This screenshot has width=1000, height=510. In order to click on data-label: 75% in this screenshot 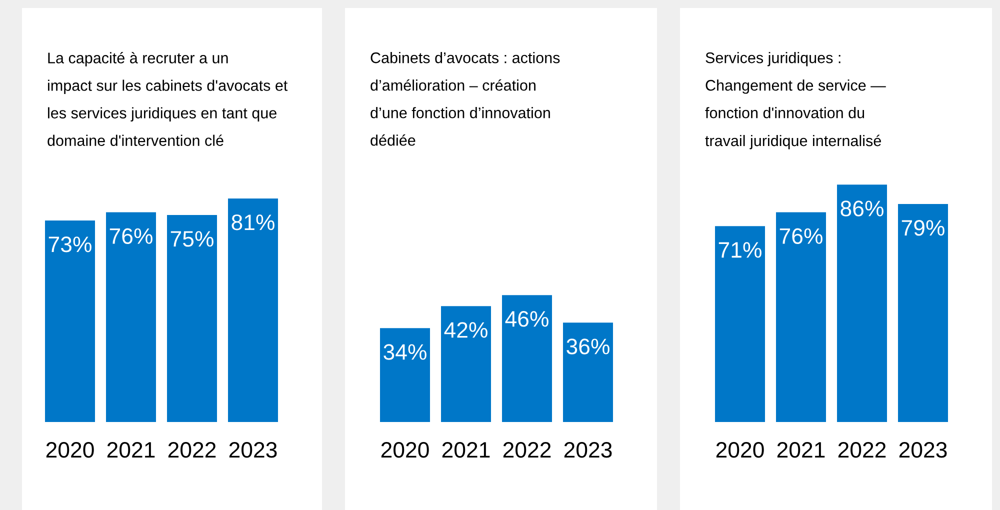, I will do `click(192, 239)`.